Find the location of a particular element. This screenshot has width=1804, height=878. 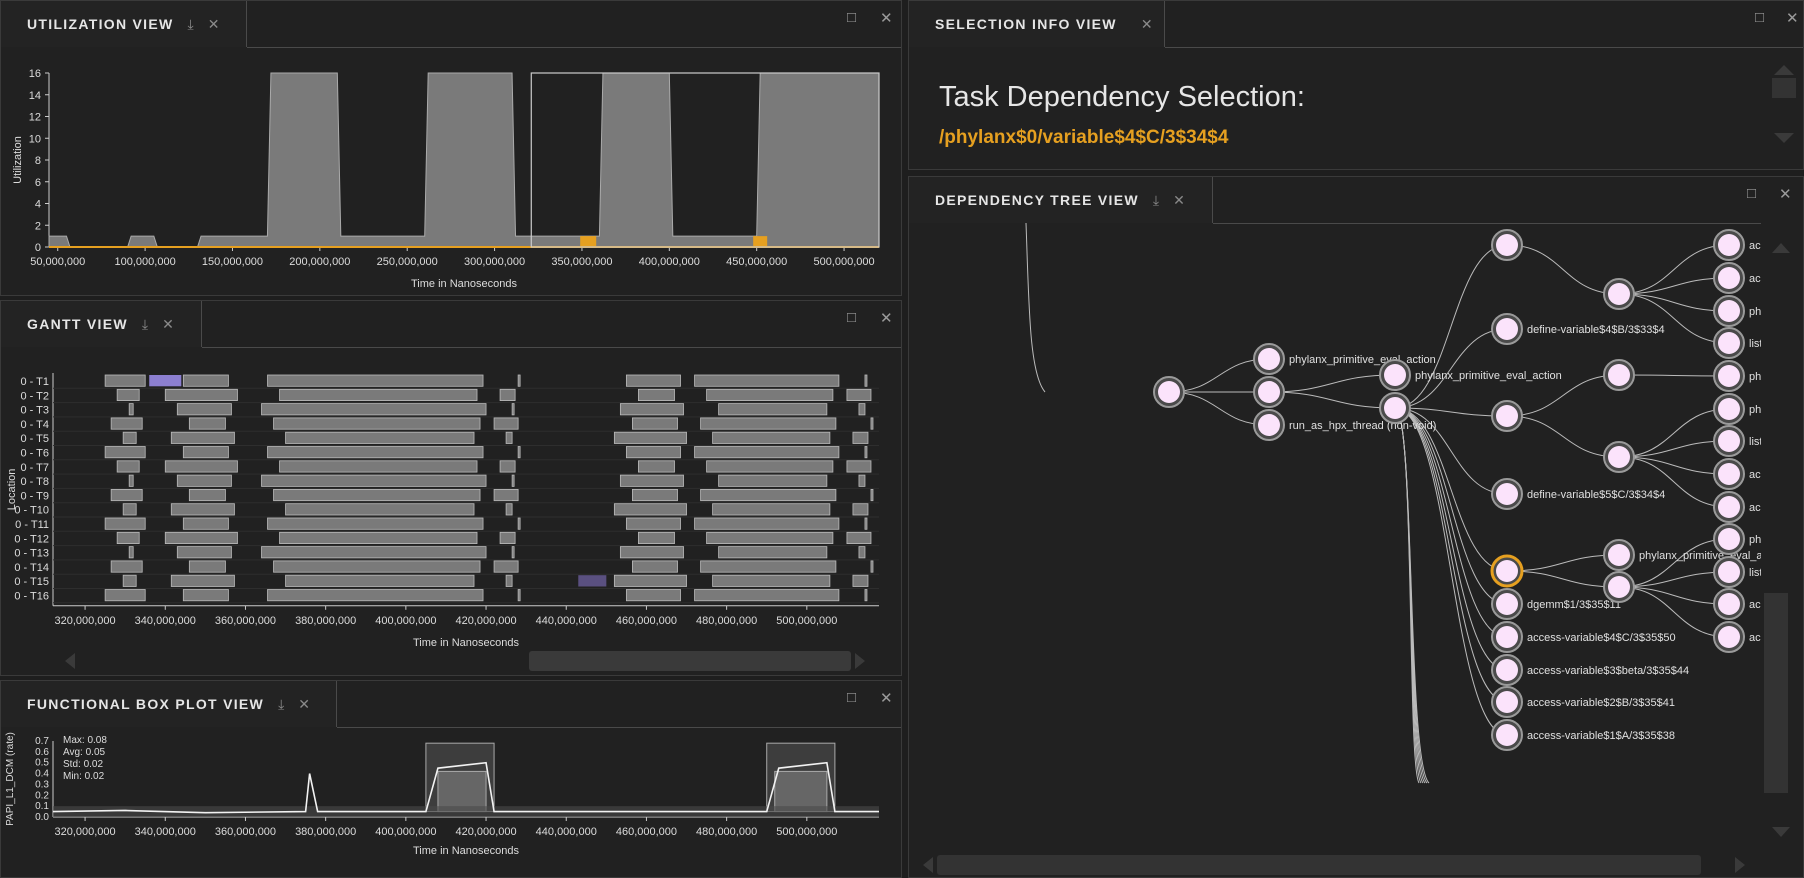

selection-tab: SELECTION INFO VIEW ✕ is located at coordinates (1037, 24).